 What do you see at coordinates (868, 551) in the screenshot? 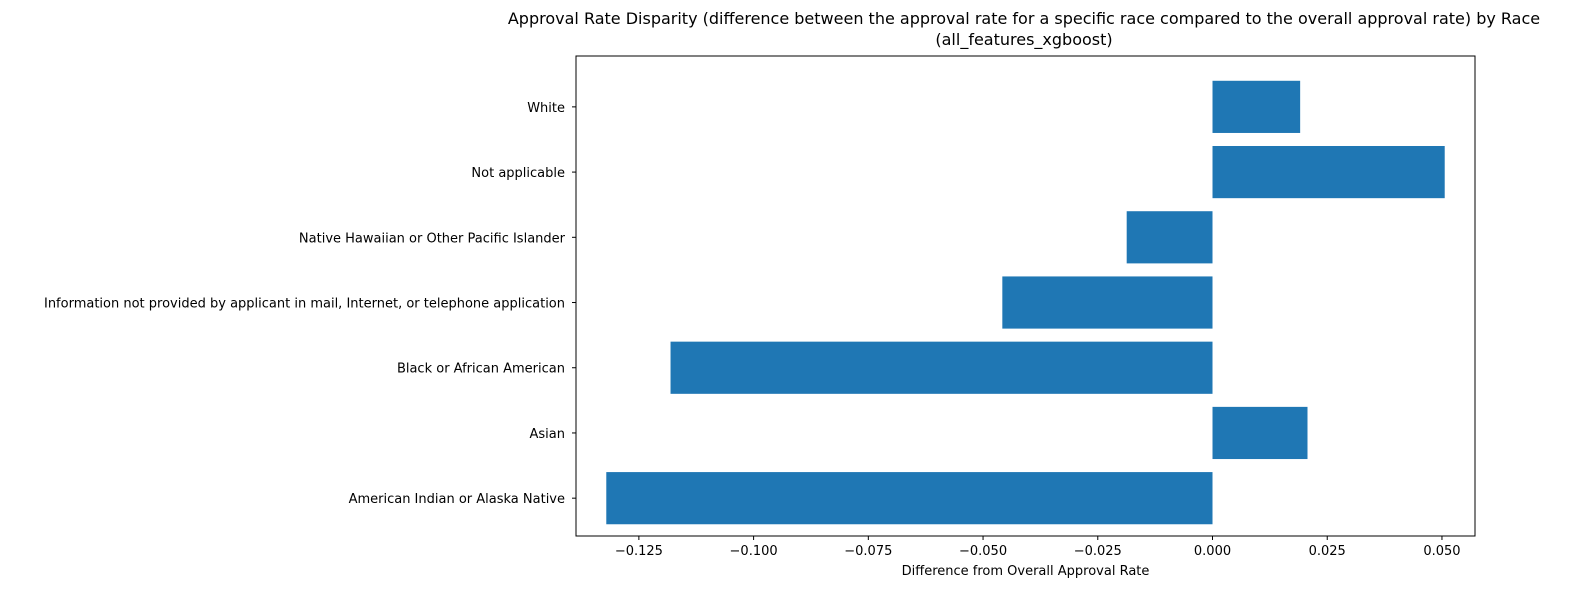
I see `x-tick-label: −0.075` at bounding box center [868, 551].